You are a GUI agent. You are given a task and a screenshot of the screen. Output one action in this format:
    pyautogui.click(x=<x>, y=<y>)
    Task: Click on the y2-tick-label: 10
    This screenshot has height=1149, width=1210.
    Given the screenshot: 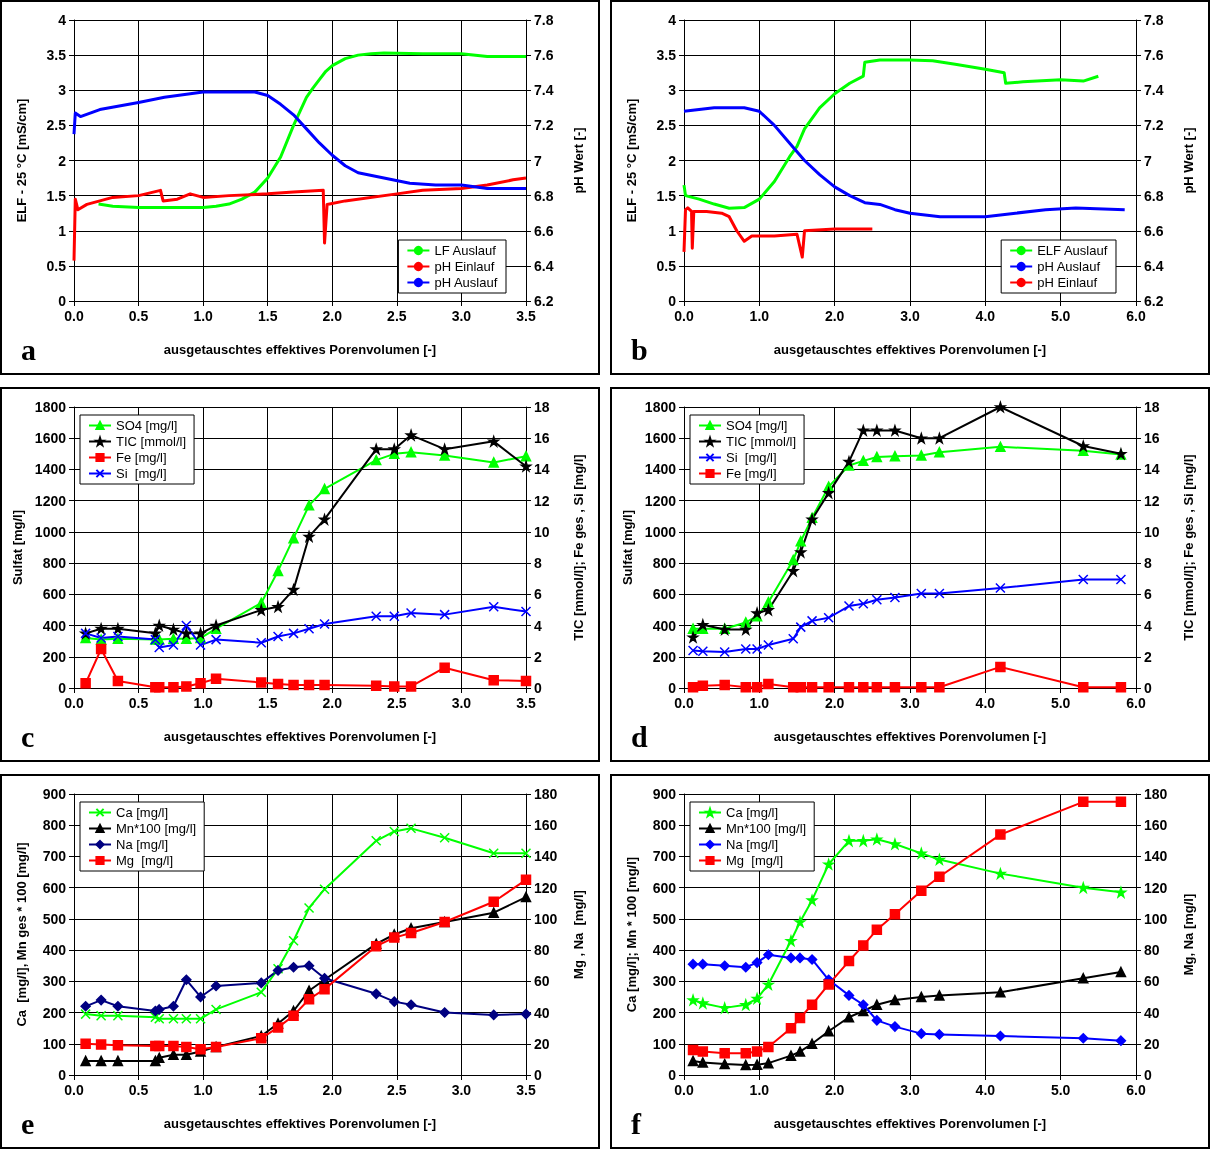 What is the action you would take?
    pyautogui.click(x=542, y=531)
    